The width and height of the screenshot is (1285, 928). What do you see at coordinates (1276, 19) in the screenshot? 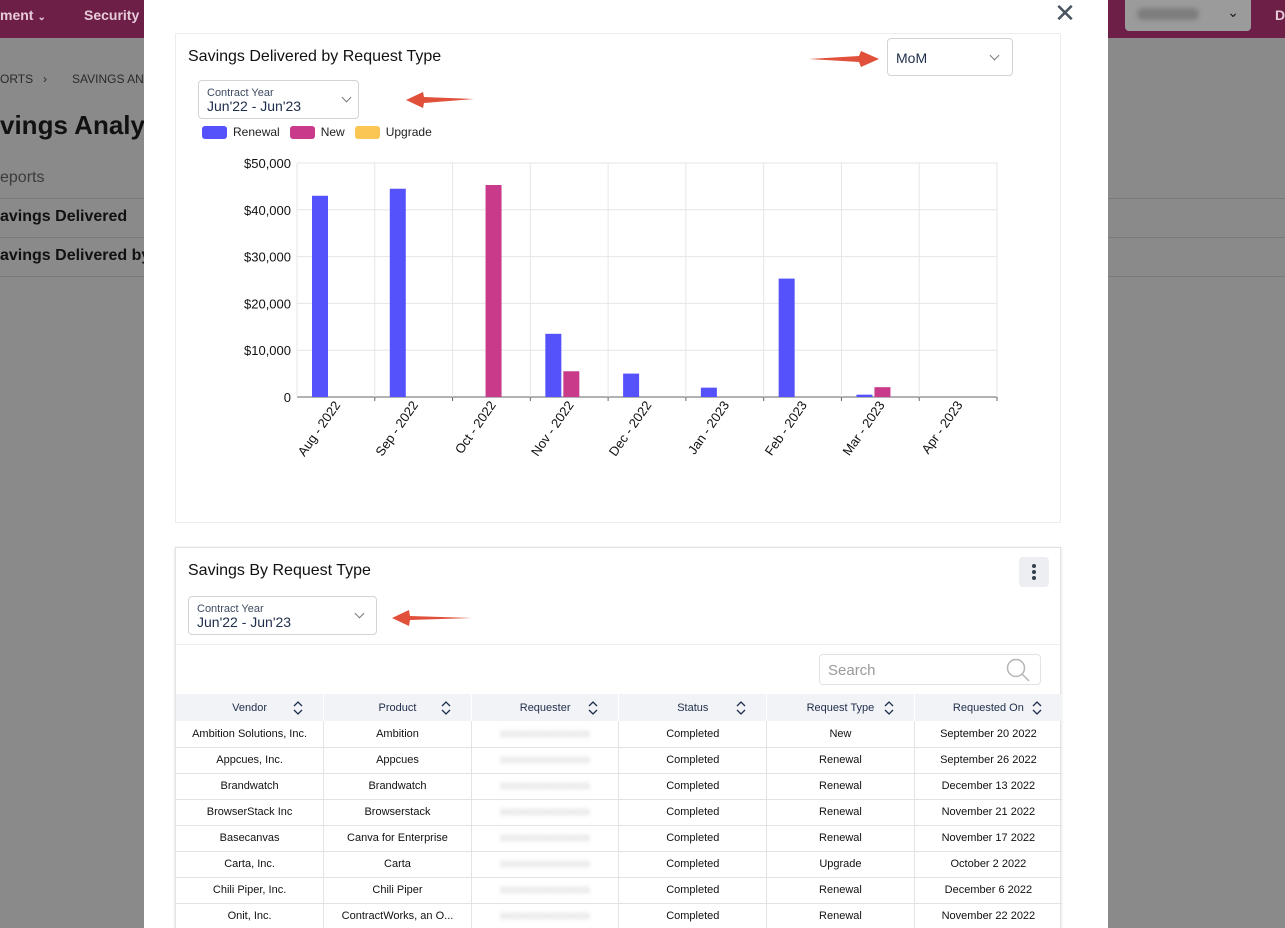
I see `nav-item-edge: D` at bounding box center [1276, 19].